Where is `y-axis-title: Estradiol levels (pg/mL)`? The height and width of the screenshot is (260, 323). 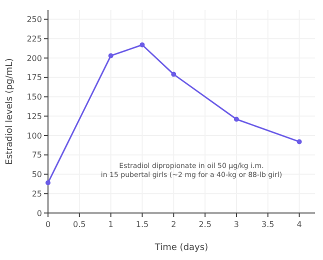 y-axis-title: Estradiol levels (pg/mL) is located at coordinates (10, 111).